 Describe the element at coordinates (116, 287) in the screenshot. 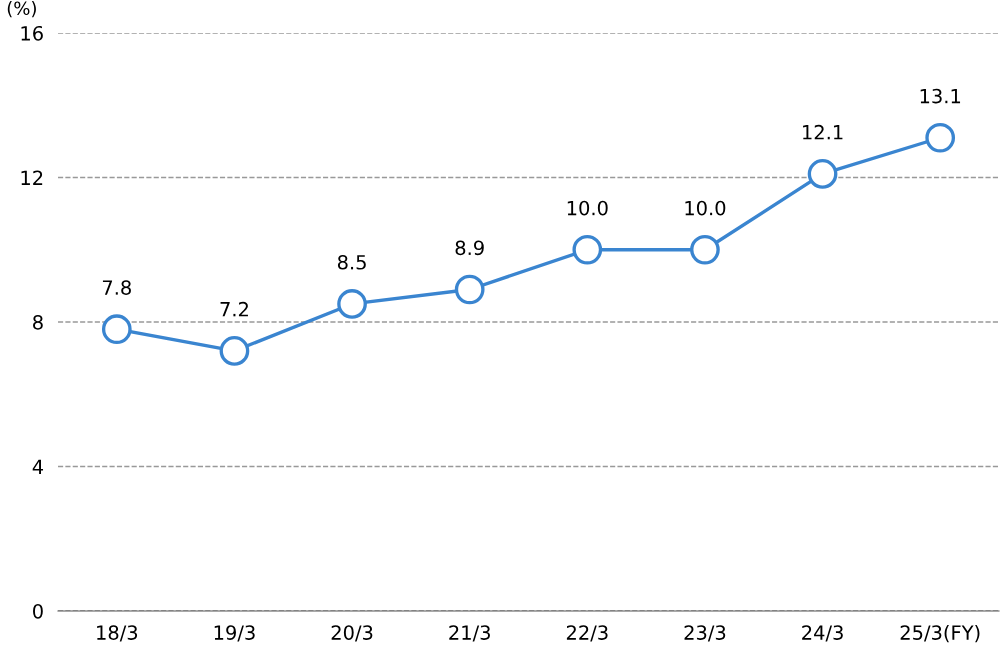

I see `text: 7.8` at that location.